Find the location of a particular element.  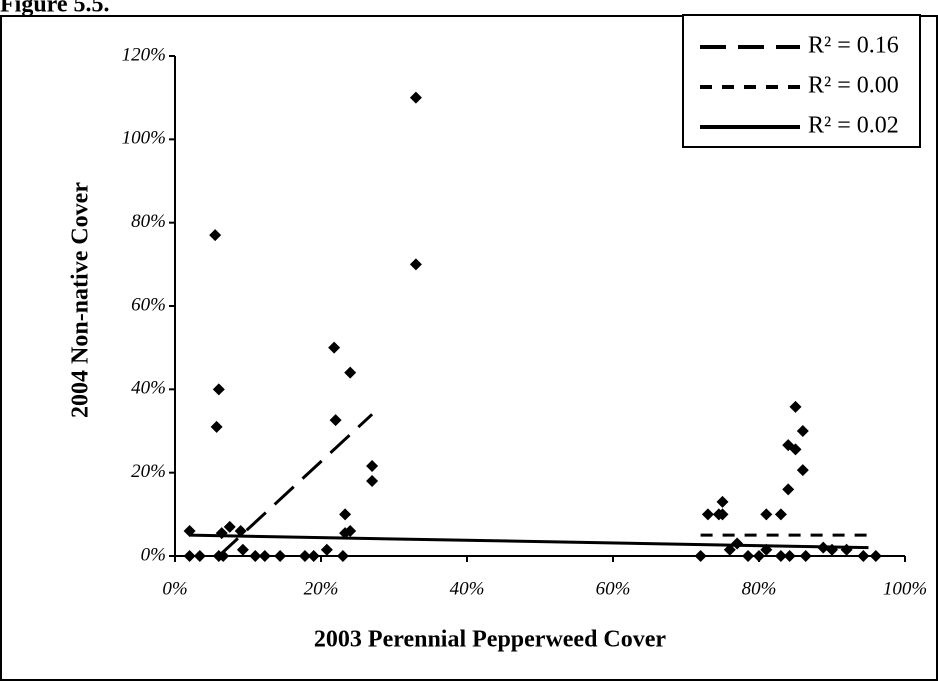

y-tick-label: 120% is located at coordinates (144, 54).